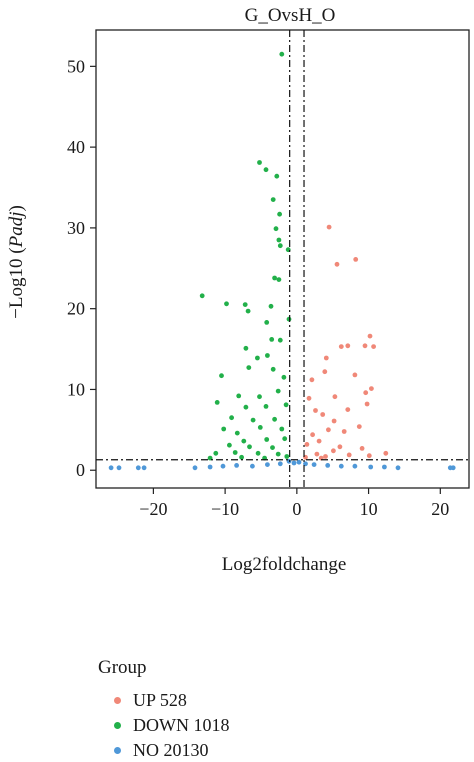  I want to click on y-axis-label-italic: Padj, so click(16, 230).